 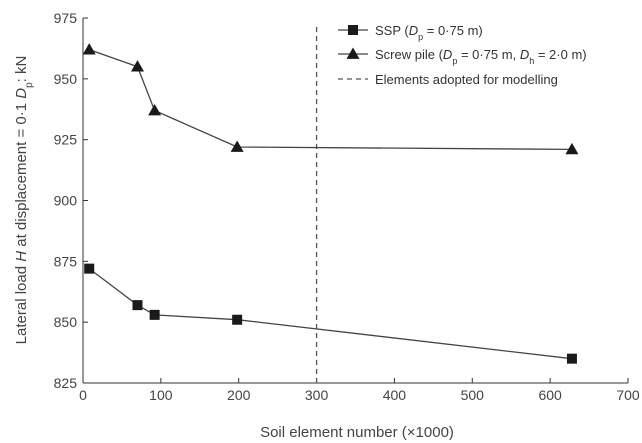 What do you see at coordinates (83, 395) in the screenshot?
I see `x-tick-label: 0` at bounding box center [83, 395].